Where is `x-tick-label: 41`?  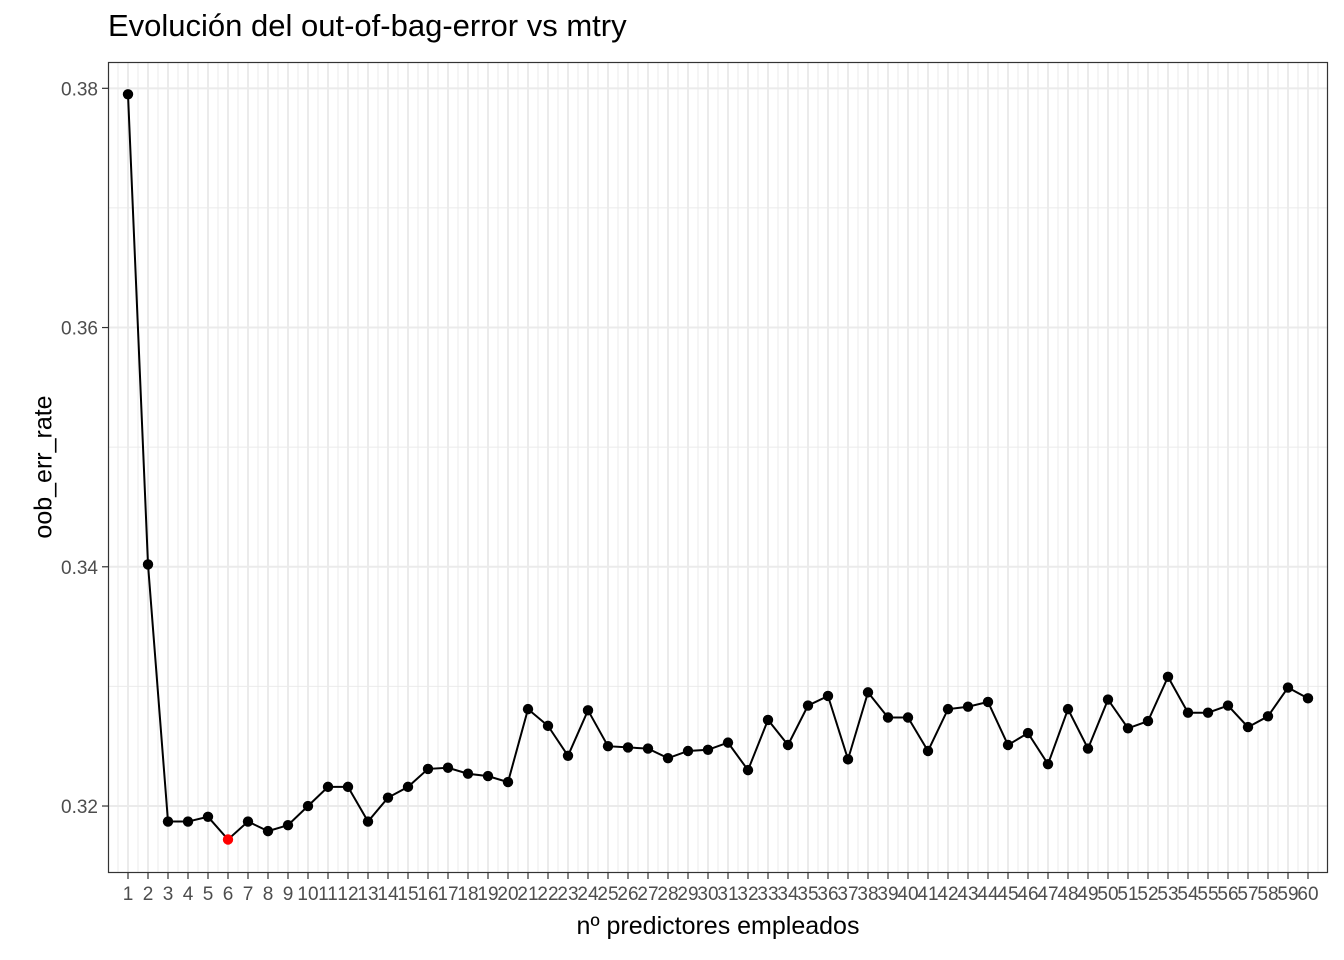 x-tick-label: 41 is located at coordinates (927, 894).